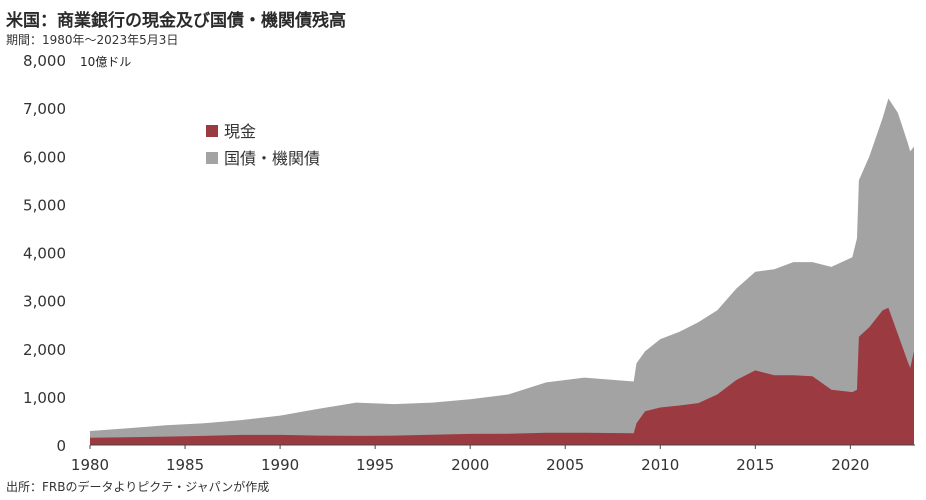 The width and height of the screenshot is (926, 500). I want to click on y-tick-label: 1,000, so click(44, 398).